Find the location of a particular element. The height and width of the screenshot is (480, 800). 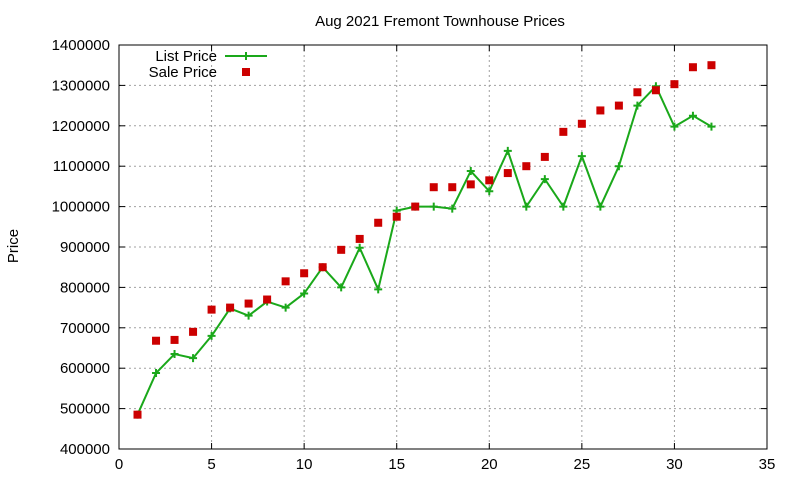

y-tick-label: 1100000 is located at coordinates (81, 166).